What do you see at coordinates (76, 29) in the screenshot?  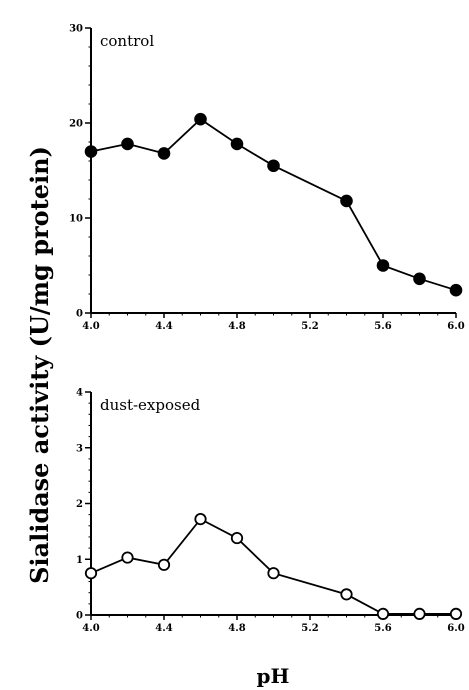 I see `control-y-tick-label: 30` at bounding box center [76, 29].